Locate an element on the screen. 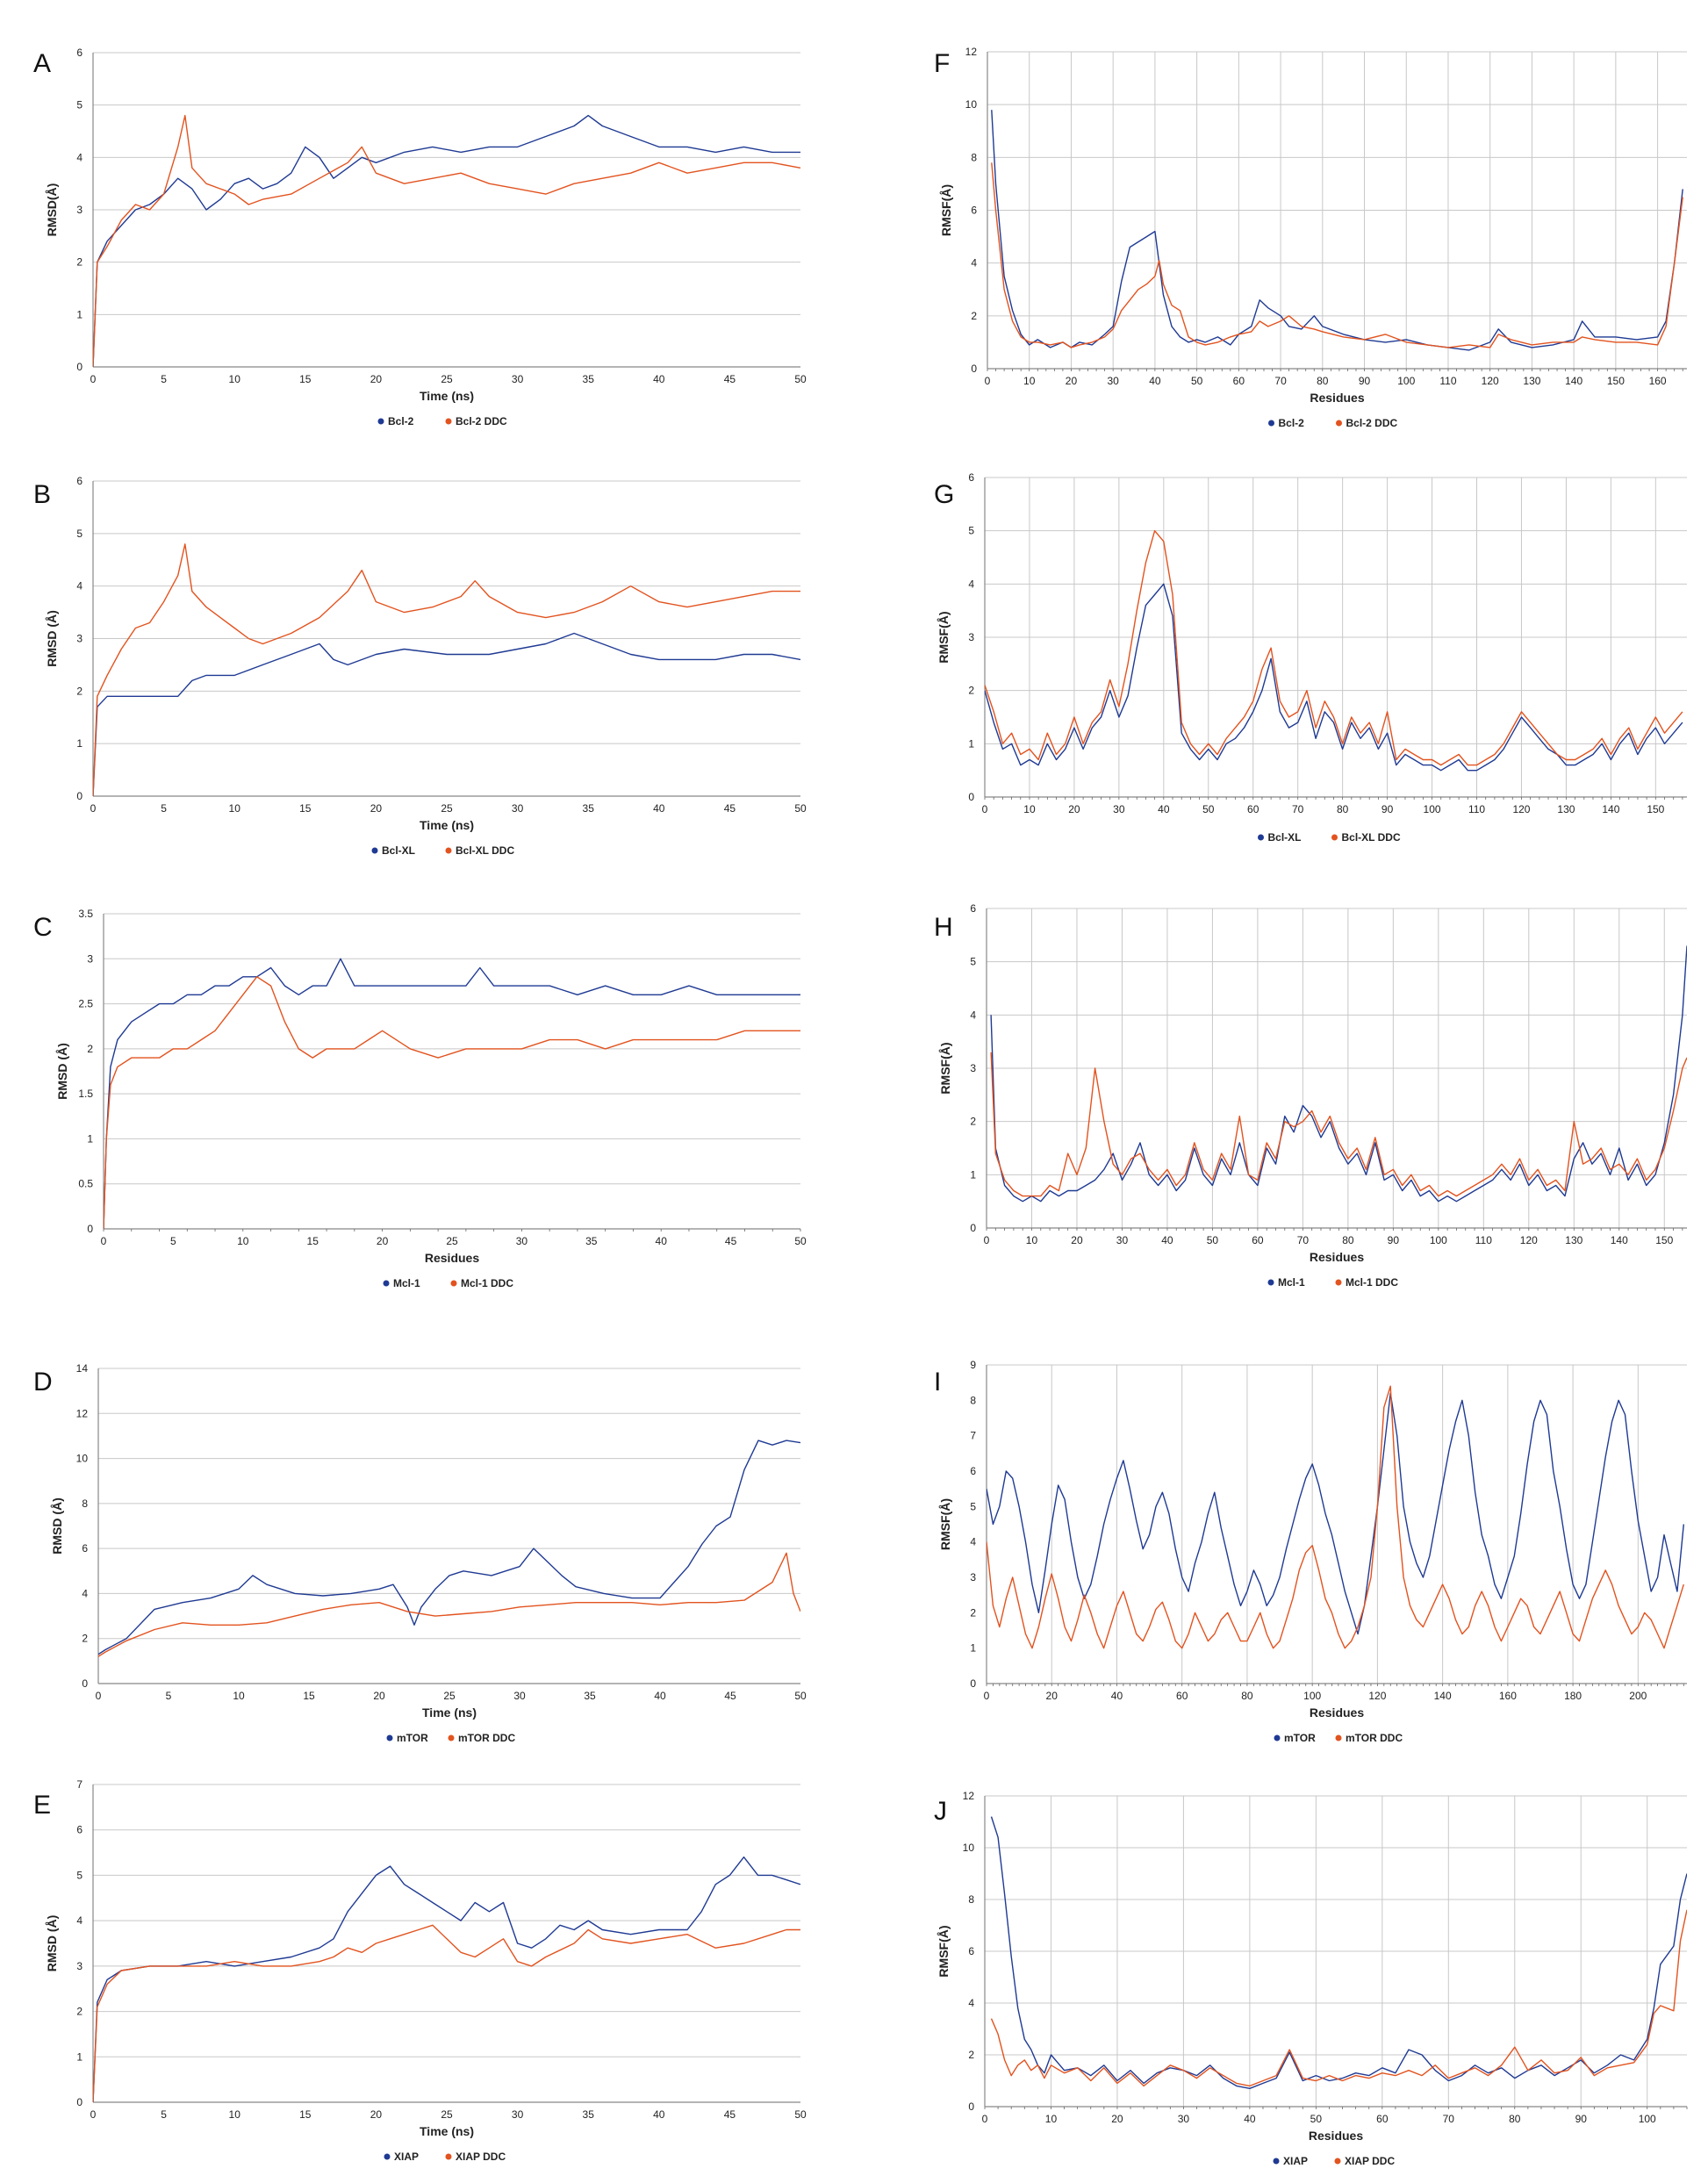 This screenshot has height=2183, width=1708. panel-letter: J is located at coordinates (940, 1811).